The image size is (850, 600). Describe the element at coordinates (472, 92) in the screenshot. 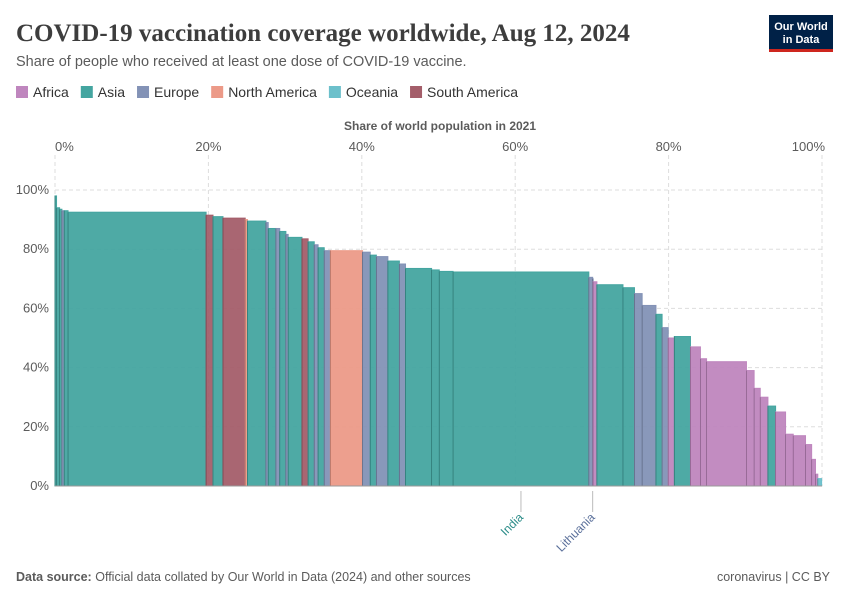

I see `legend-label: South America` at that location.